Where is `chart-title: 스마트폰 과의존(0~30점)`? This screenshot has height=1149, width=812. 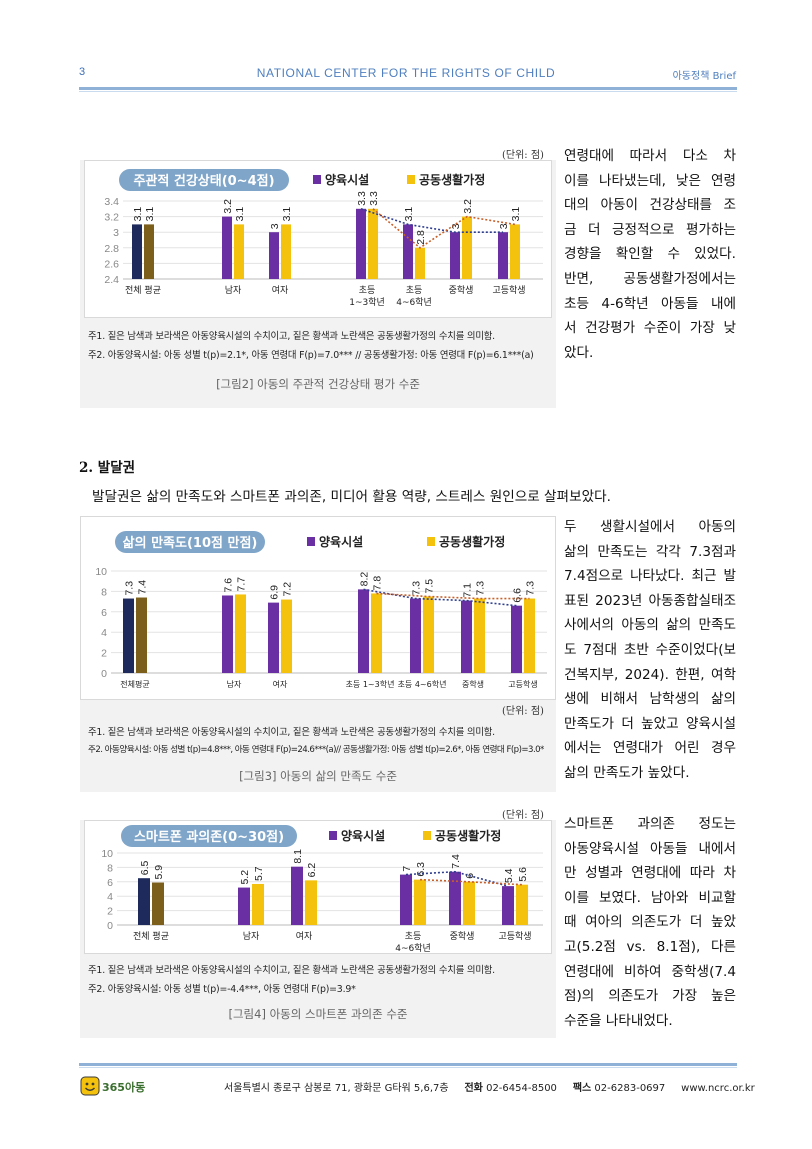 chart-title: 스마트폰 과의존(0~30점) is located at coordinates (209, 837).